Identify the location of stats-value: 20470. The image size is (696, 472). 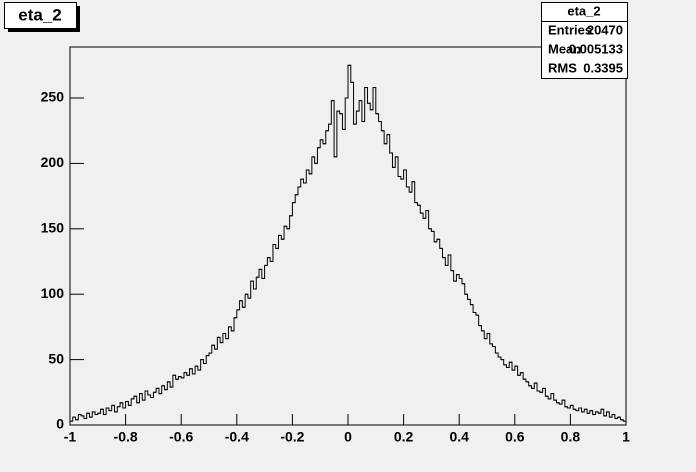
(605, 29).